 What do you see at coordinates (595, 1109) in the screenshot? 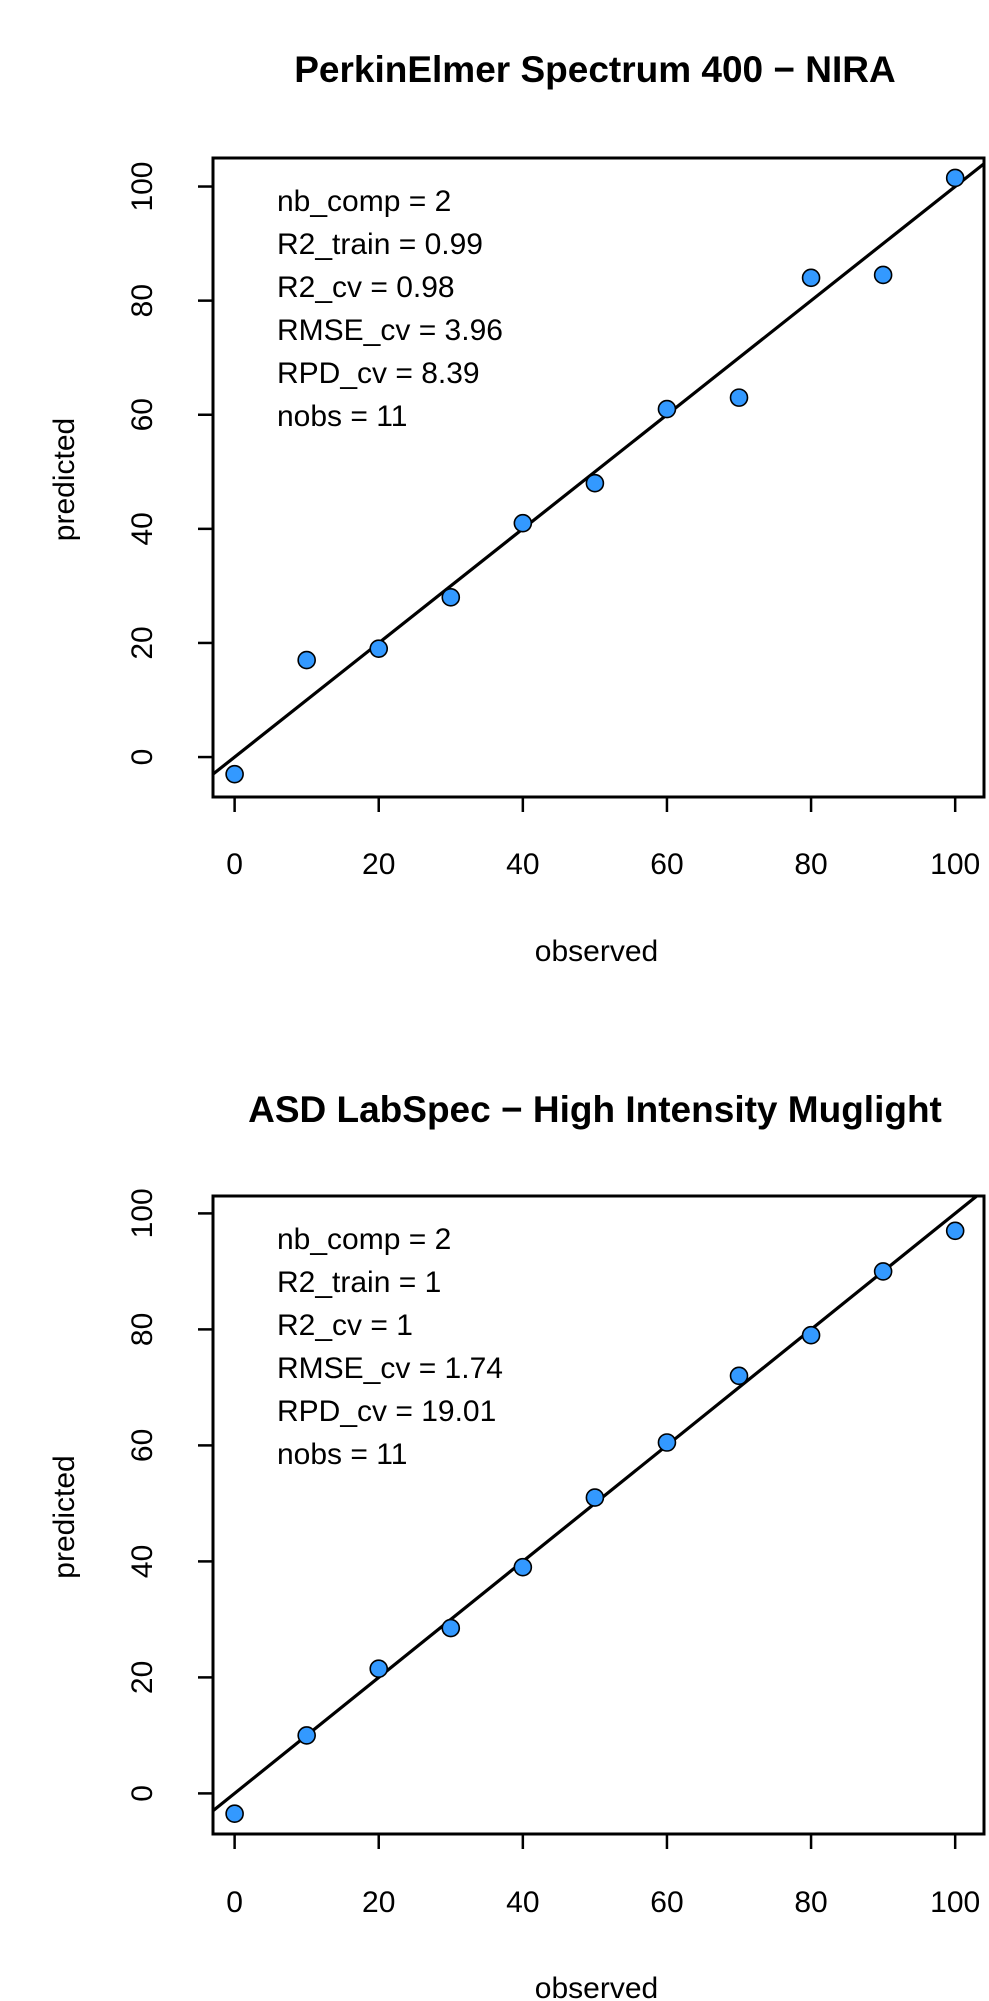
I see `chart-title: ASD LabSpec − High Intensity Muglight` at bounding box center [595, 1109].